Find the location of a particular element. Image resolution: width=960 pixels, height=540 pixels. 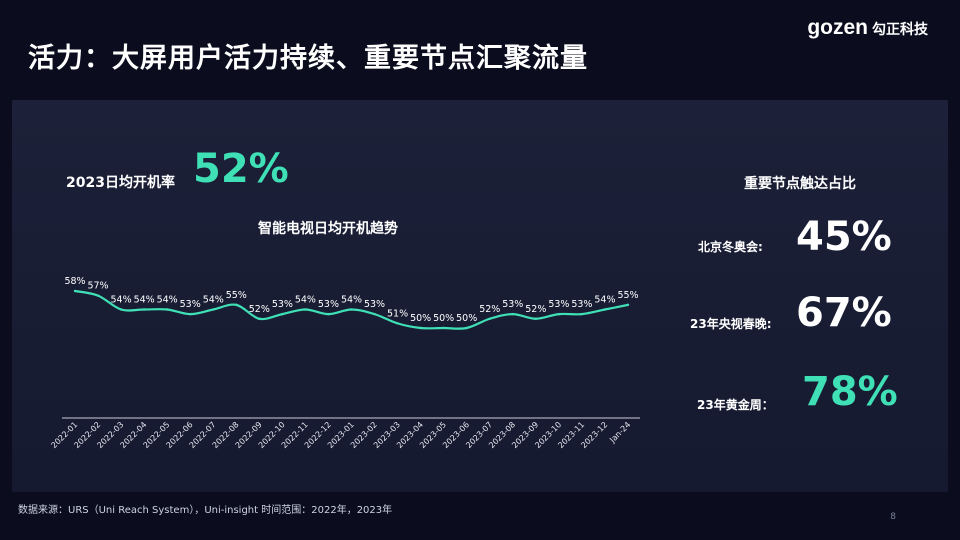

value-label-2023-10: 53% is located at coordinates (558, 304).